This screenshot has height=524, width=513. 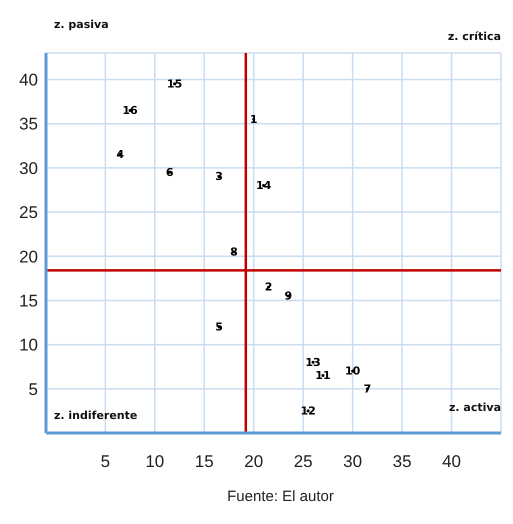 I want to click on series-label: 12, so click(x=308, y=411).